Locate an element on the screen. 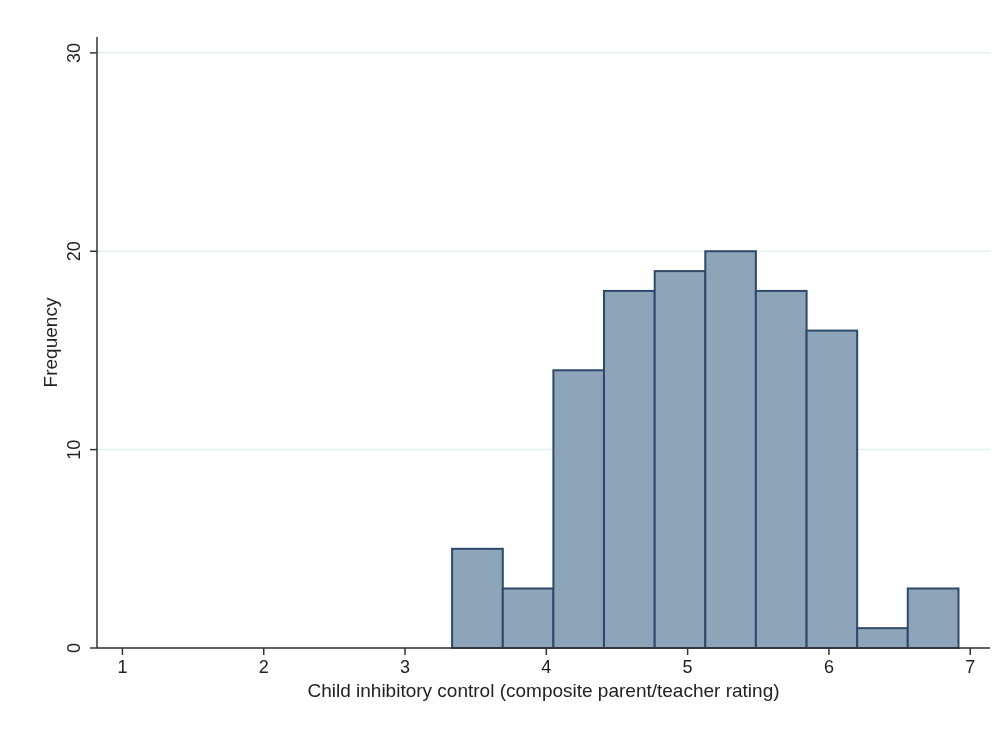  x-tick-label: 5 is located at coordinates (687, 667).